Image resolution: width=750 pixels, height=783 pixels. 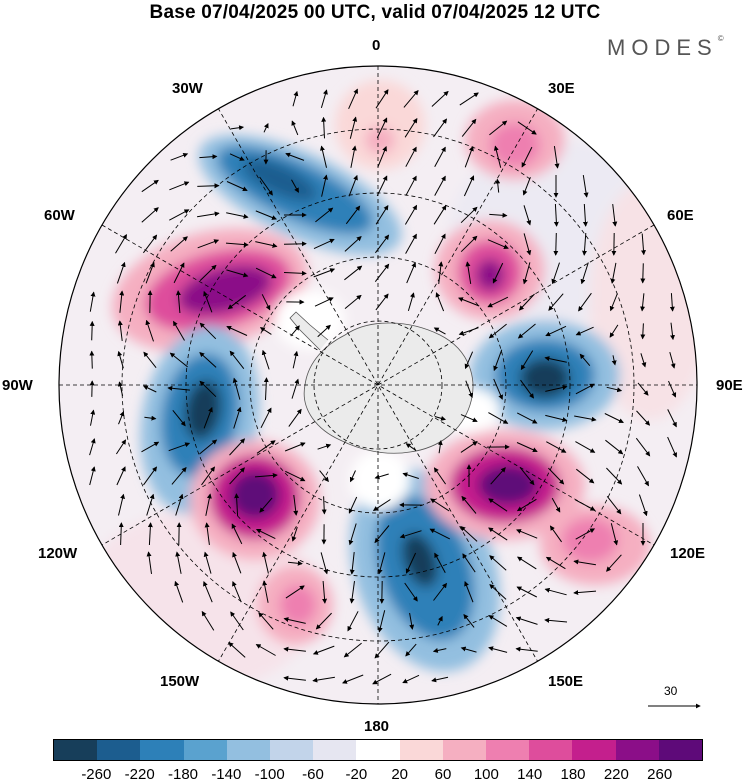 What do you see at coordinates (356, 774) in the screenshot?
I see `colorbar-tick-label: -20` at bounding box center [356, 774].